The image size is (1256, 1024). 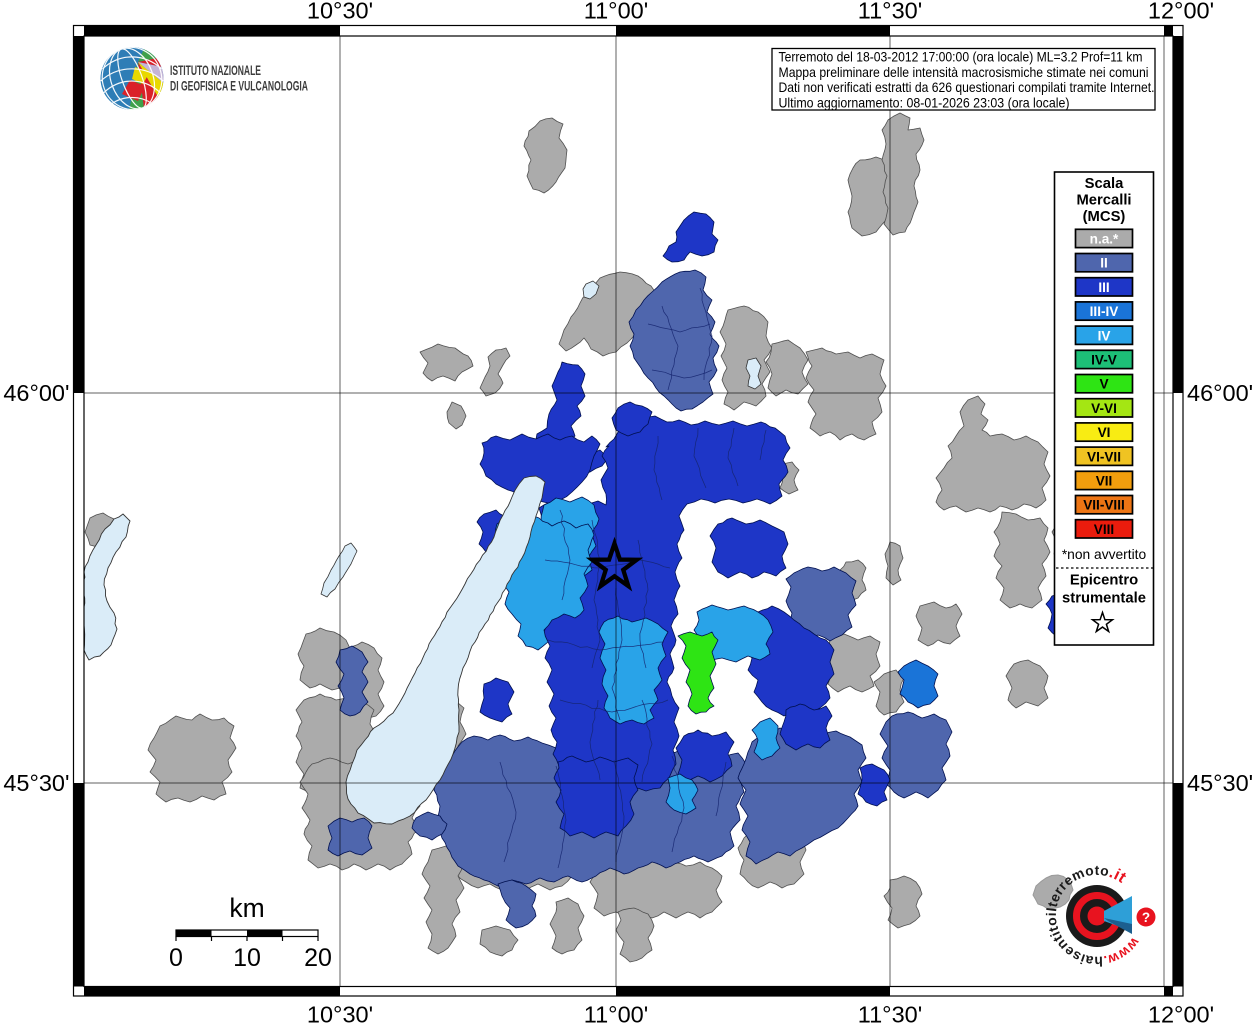 I want to click on svg-text: IV-V, so click(x=1104, y=360).